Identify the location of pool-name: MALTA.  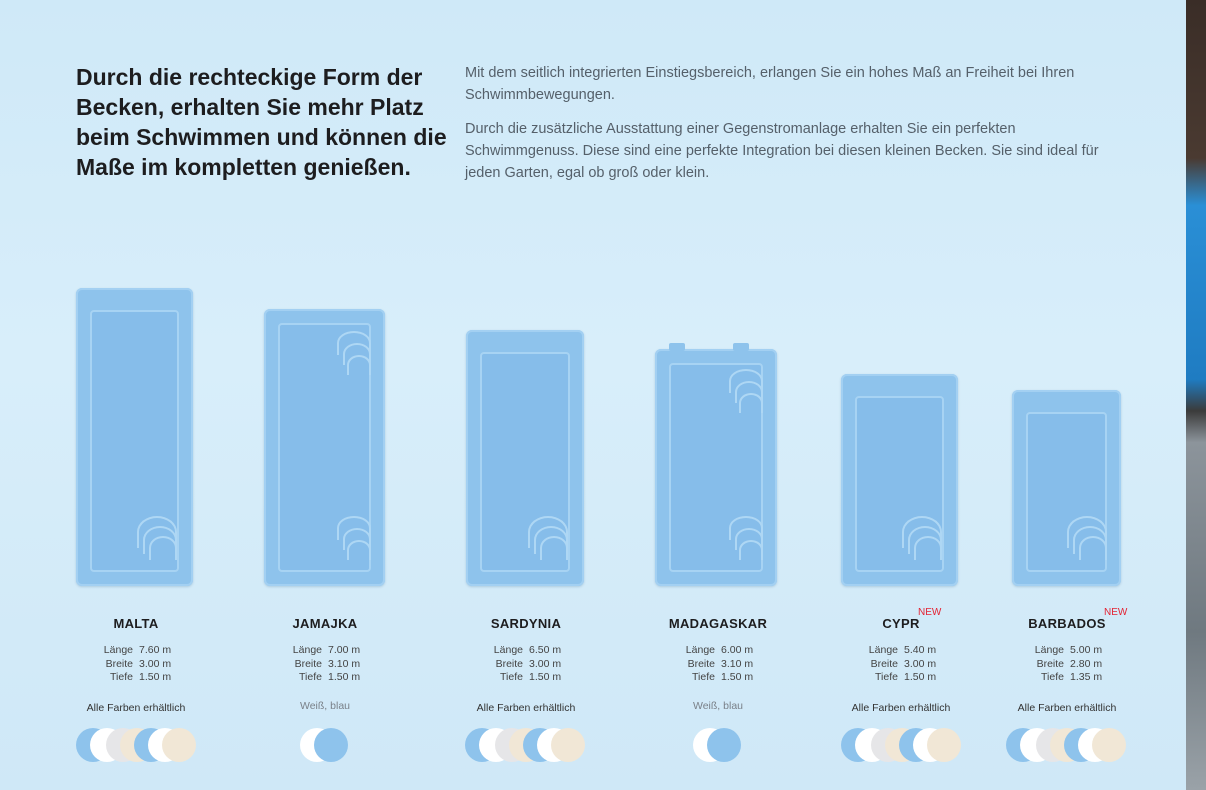
(136, 623).